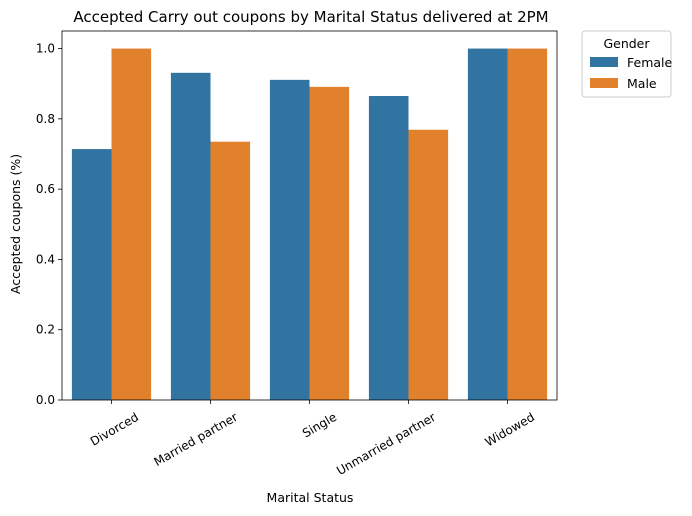 Image resolution: width=692 pixels, height=516 pixels. I want to click on y-tick-label: 0.4, so click(45, 259).